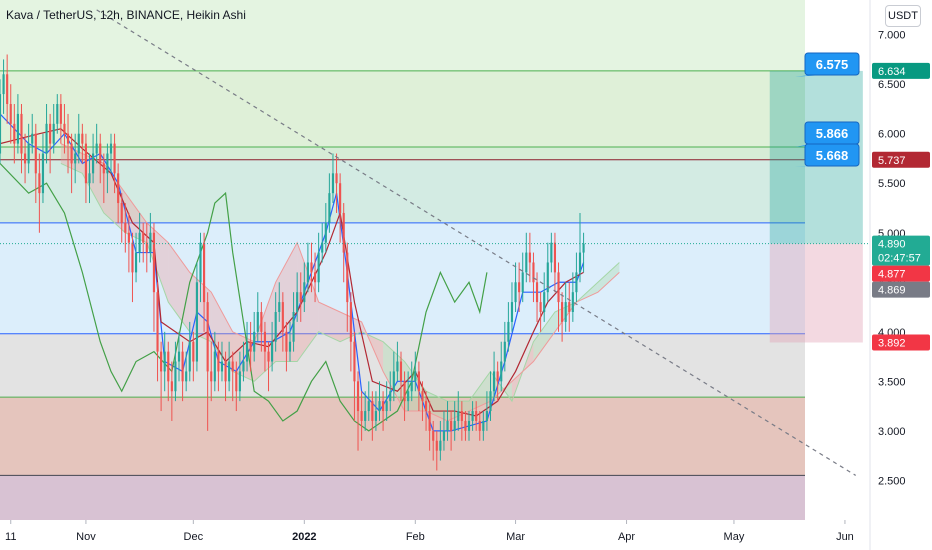 This screenshot has height=550, width=932. Describe the element at coordinates (901, 250) in the screenshot. I see `price-label-2: 4.890 02:47:57` at that location.